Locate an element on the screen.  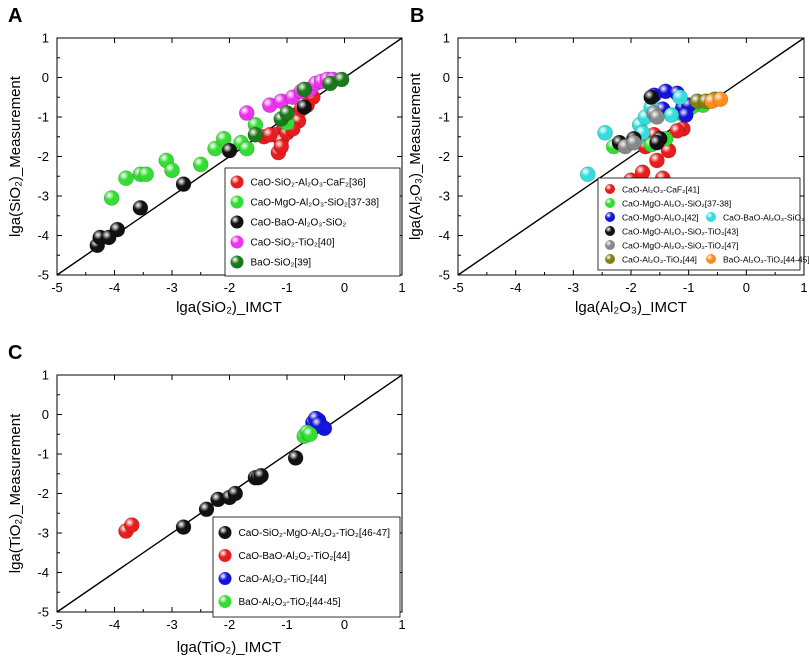
legend-label: CaO-MgO-Al₂O₃-SiO₂[37-38] is located at coordinates (676, 204).